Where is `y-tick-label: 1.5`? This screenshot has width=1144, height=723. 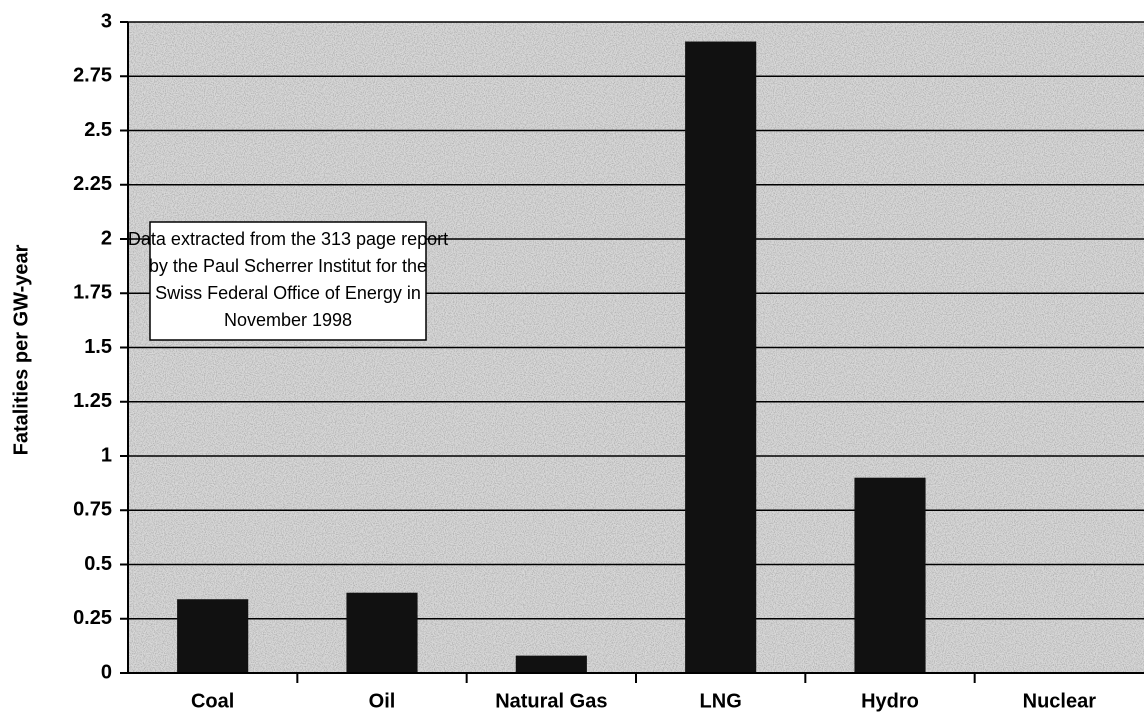
y-tick-label: 1.5 is located at coordinates (98, 347).